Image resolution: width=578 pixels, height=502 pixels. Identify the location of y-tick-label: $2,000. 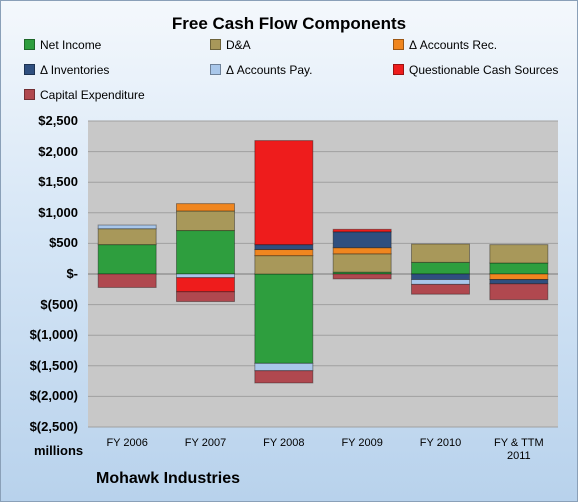
(58, 151).